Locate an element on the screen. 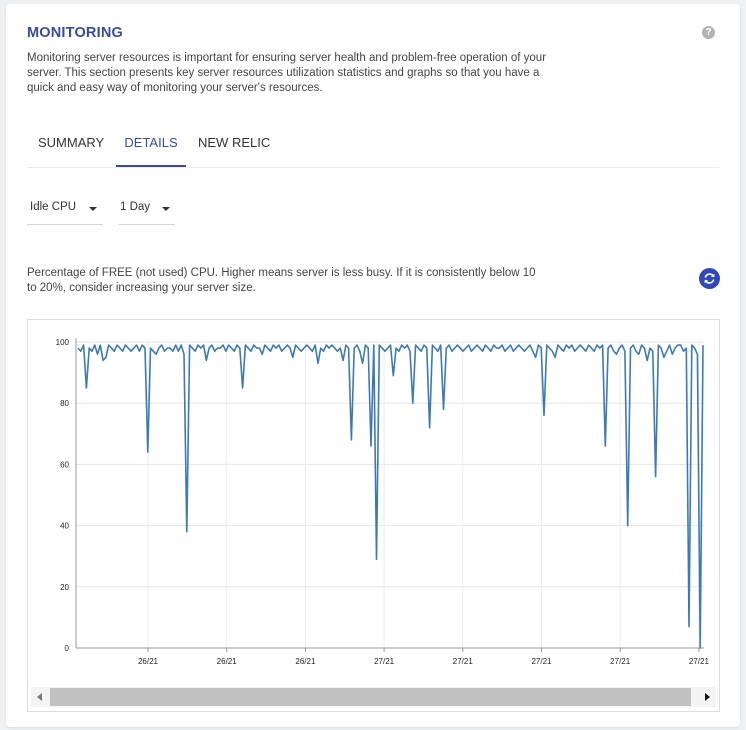 This screenshot has height=730, width=746. tab-summary: SUMMARY is located at coordinates (71, 142).